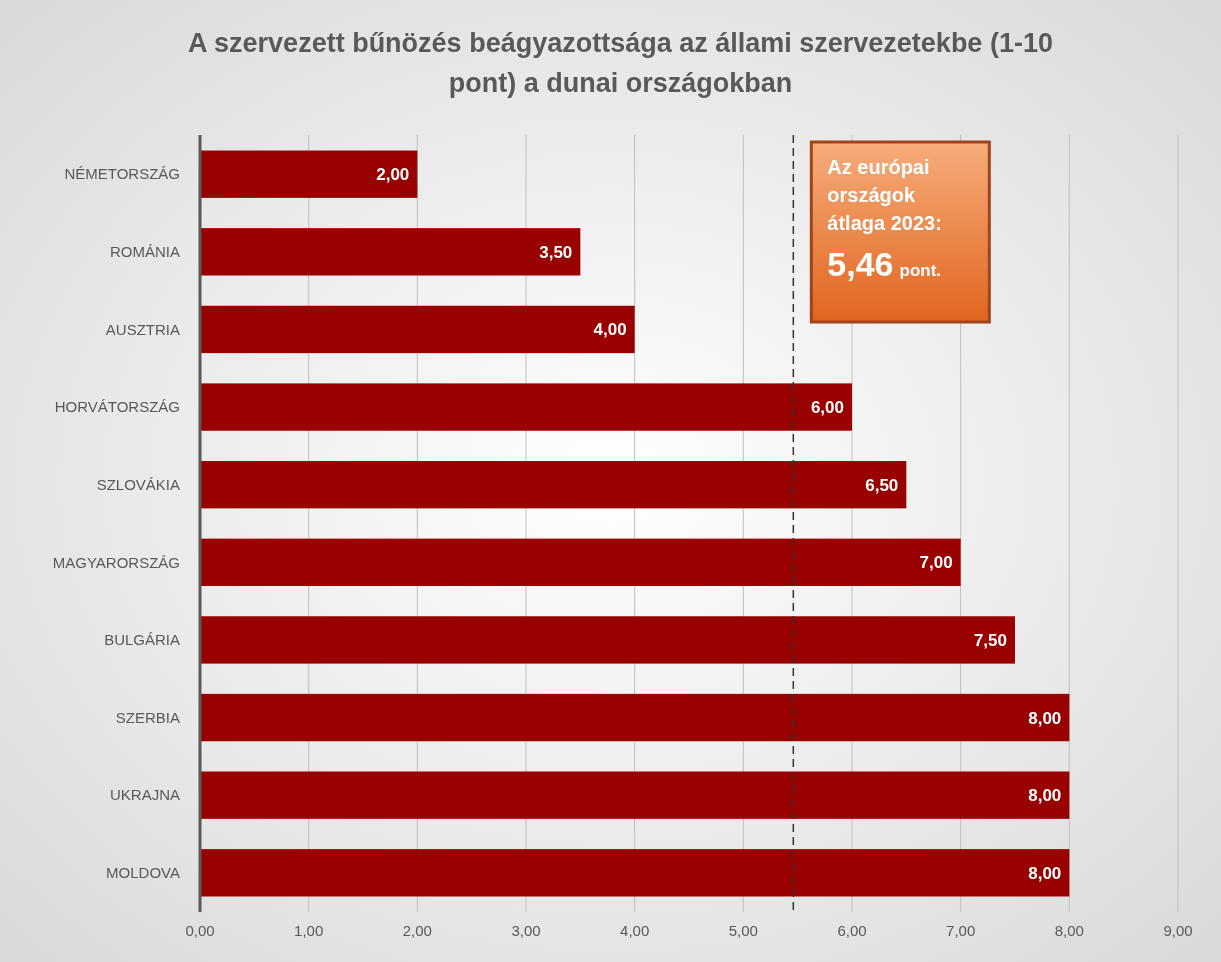 The width and height of the screenshot is (1221, 962). Describe the element at coordinates (393, 175) in the screenshot. I see `data-label: 2,00` at that location.